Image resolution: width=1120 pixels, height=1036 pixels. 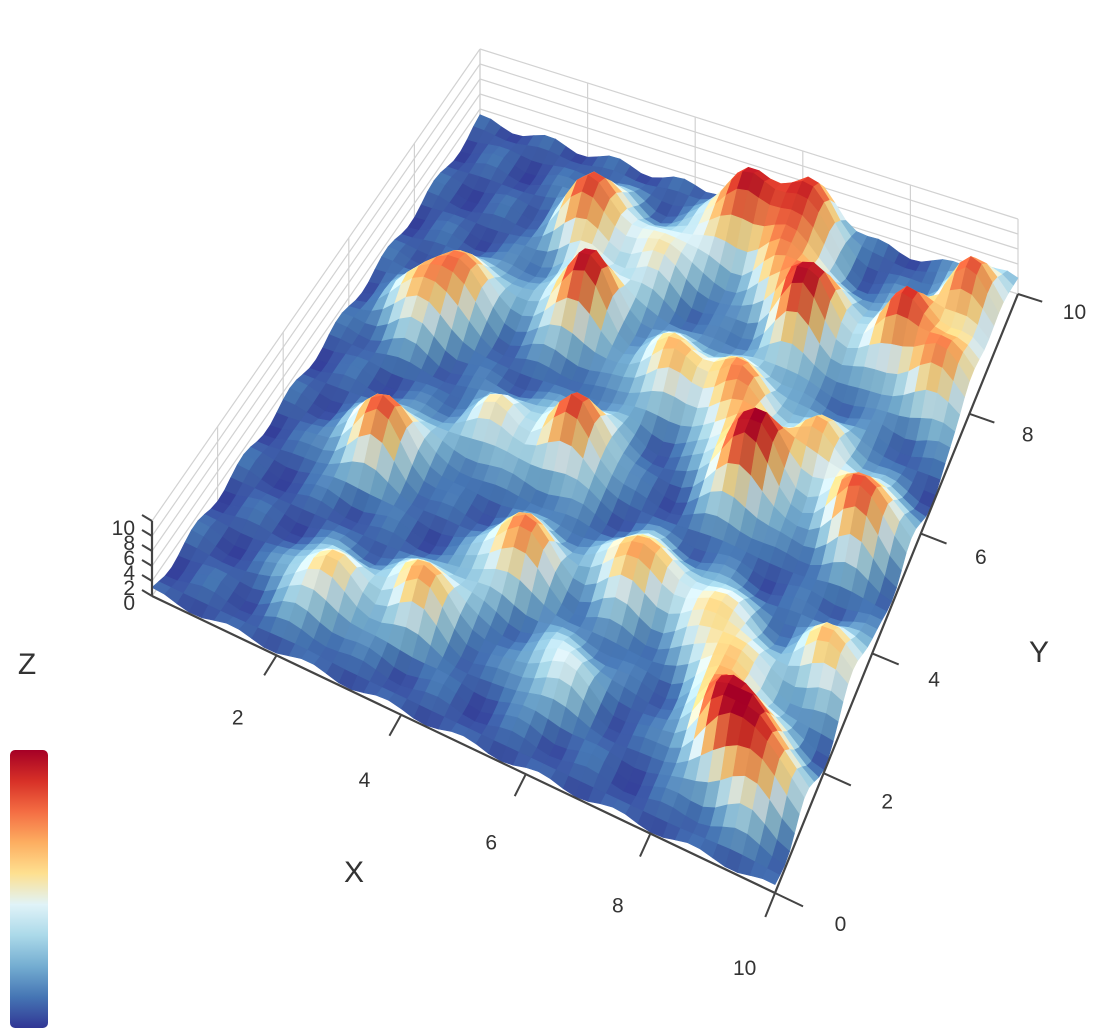 What do you see at coordinates (887, 802) in the screenshot?
I see `y-tick-label: 2` at bounding box center [887, 802].